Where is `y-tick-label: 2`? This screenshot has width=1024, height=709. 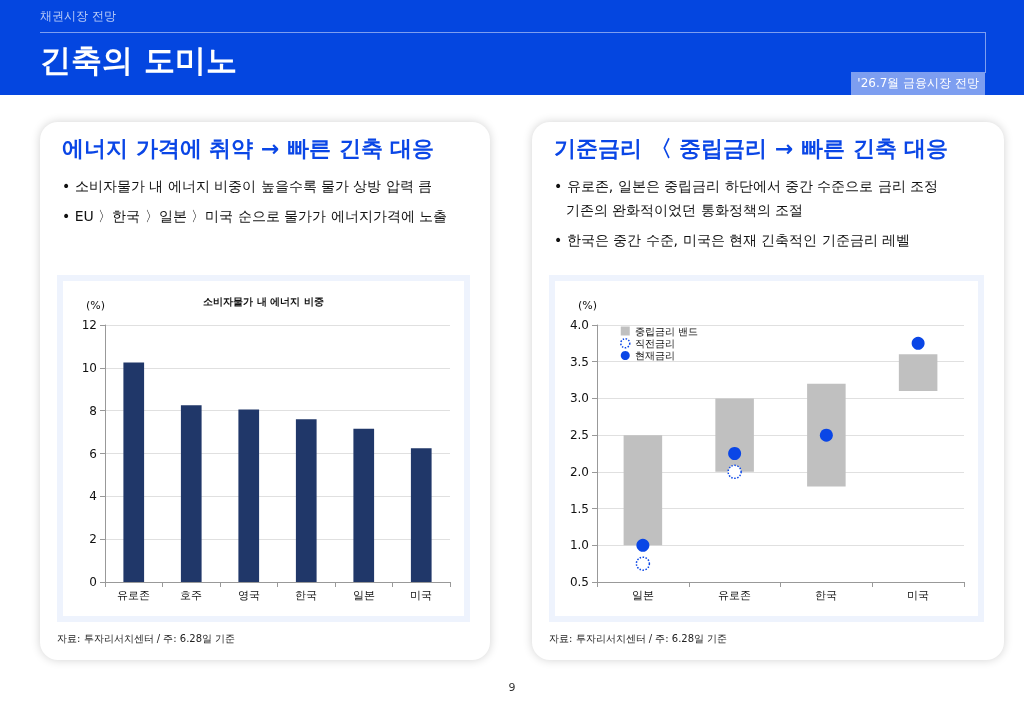 y-tick-label: 2 is located at coordinates (93, 539).